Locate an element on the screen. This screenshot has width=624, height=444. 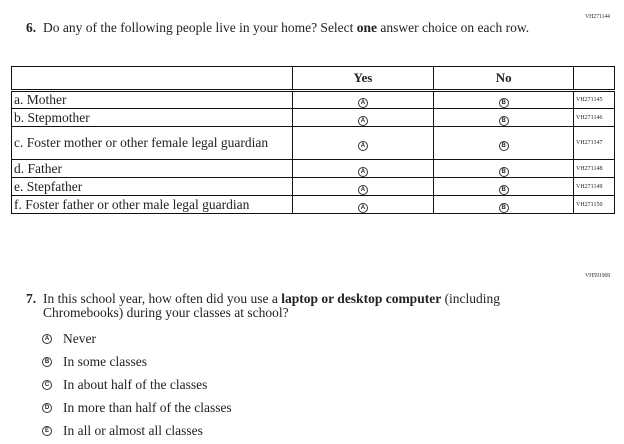
question-number: 6. is located at coordinates (31, 27).